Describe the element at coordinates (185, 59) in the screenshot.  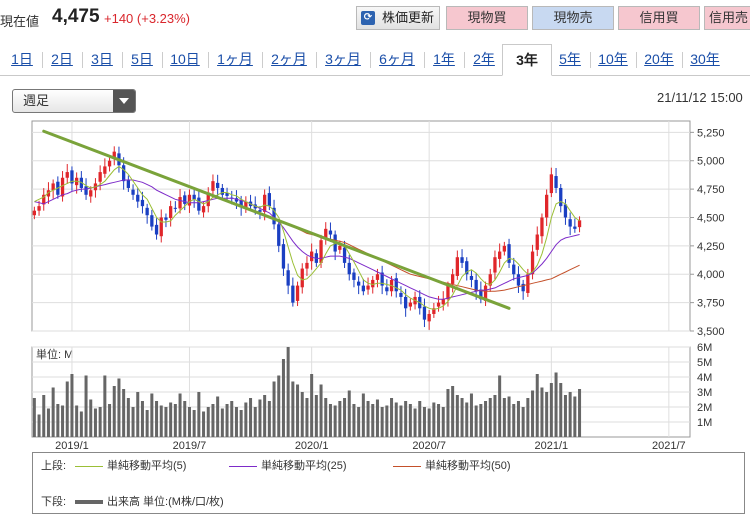
I see `tab-period: 10日` at that location.